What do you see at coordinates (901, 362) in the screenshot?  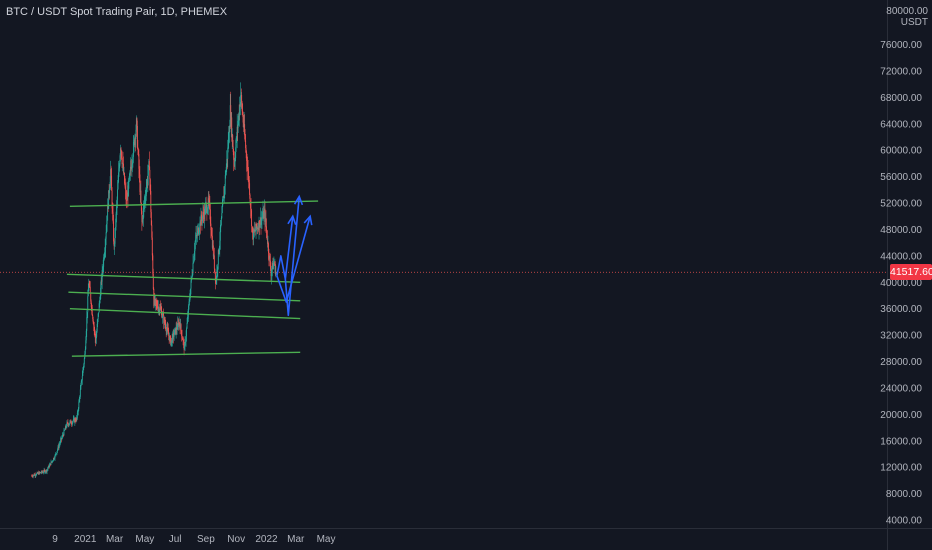 I see `y-tick-label: 28000.00` at bounding box center [901, 362].